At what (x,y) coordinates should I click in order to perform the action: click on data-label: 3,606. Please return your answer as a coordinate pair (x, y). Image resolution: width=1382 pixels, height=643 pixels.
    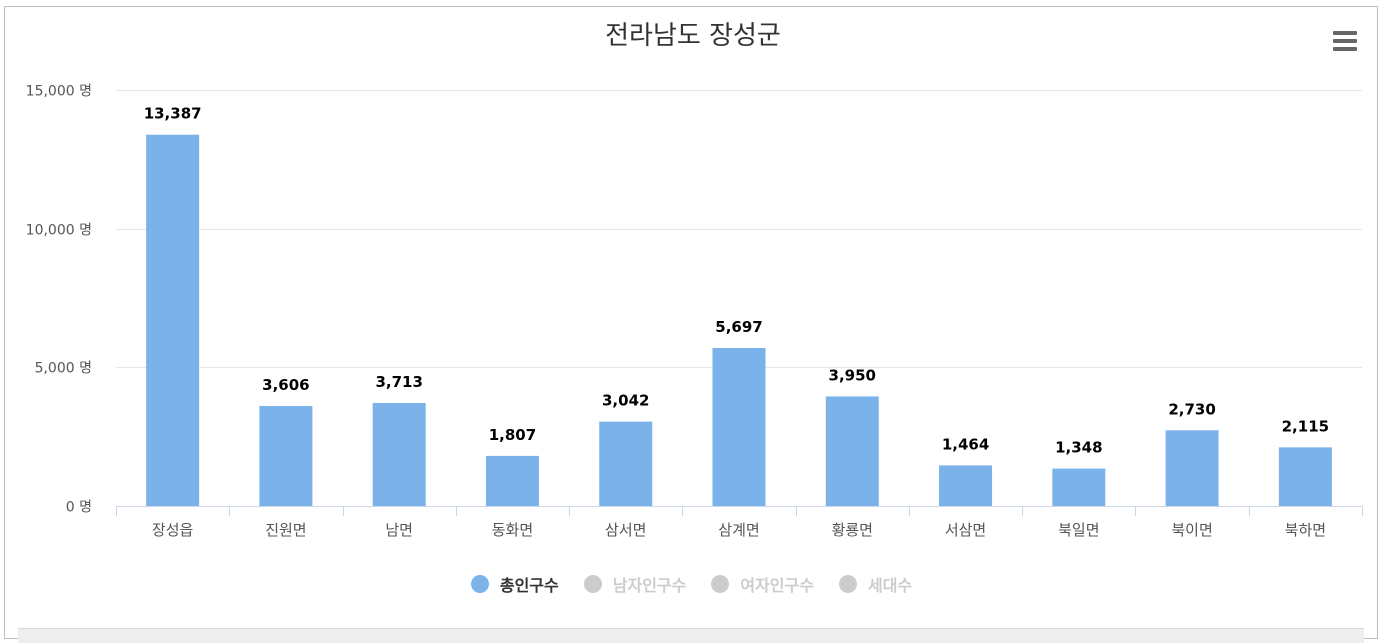
    Looking at the image, I should click on (285, 385).